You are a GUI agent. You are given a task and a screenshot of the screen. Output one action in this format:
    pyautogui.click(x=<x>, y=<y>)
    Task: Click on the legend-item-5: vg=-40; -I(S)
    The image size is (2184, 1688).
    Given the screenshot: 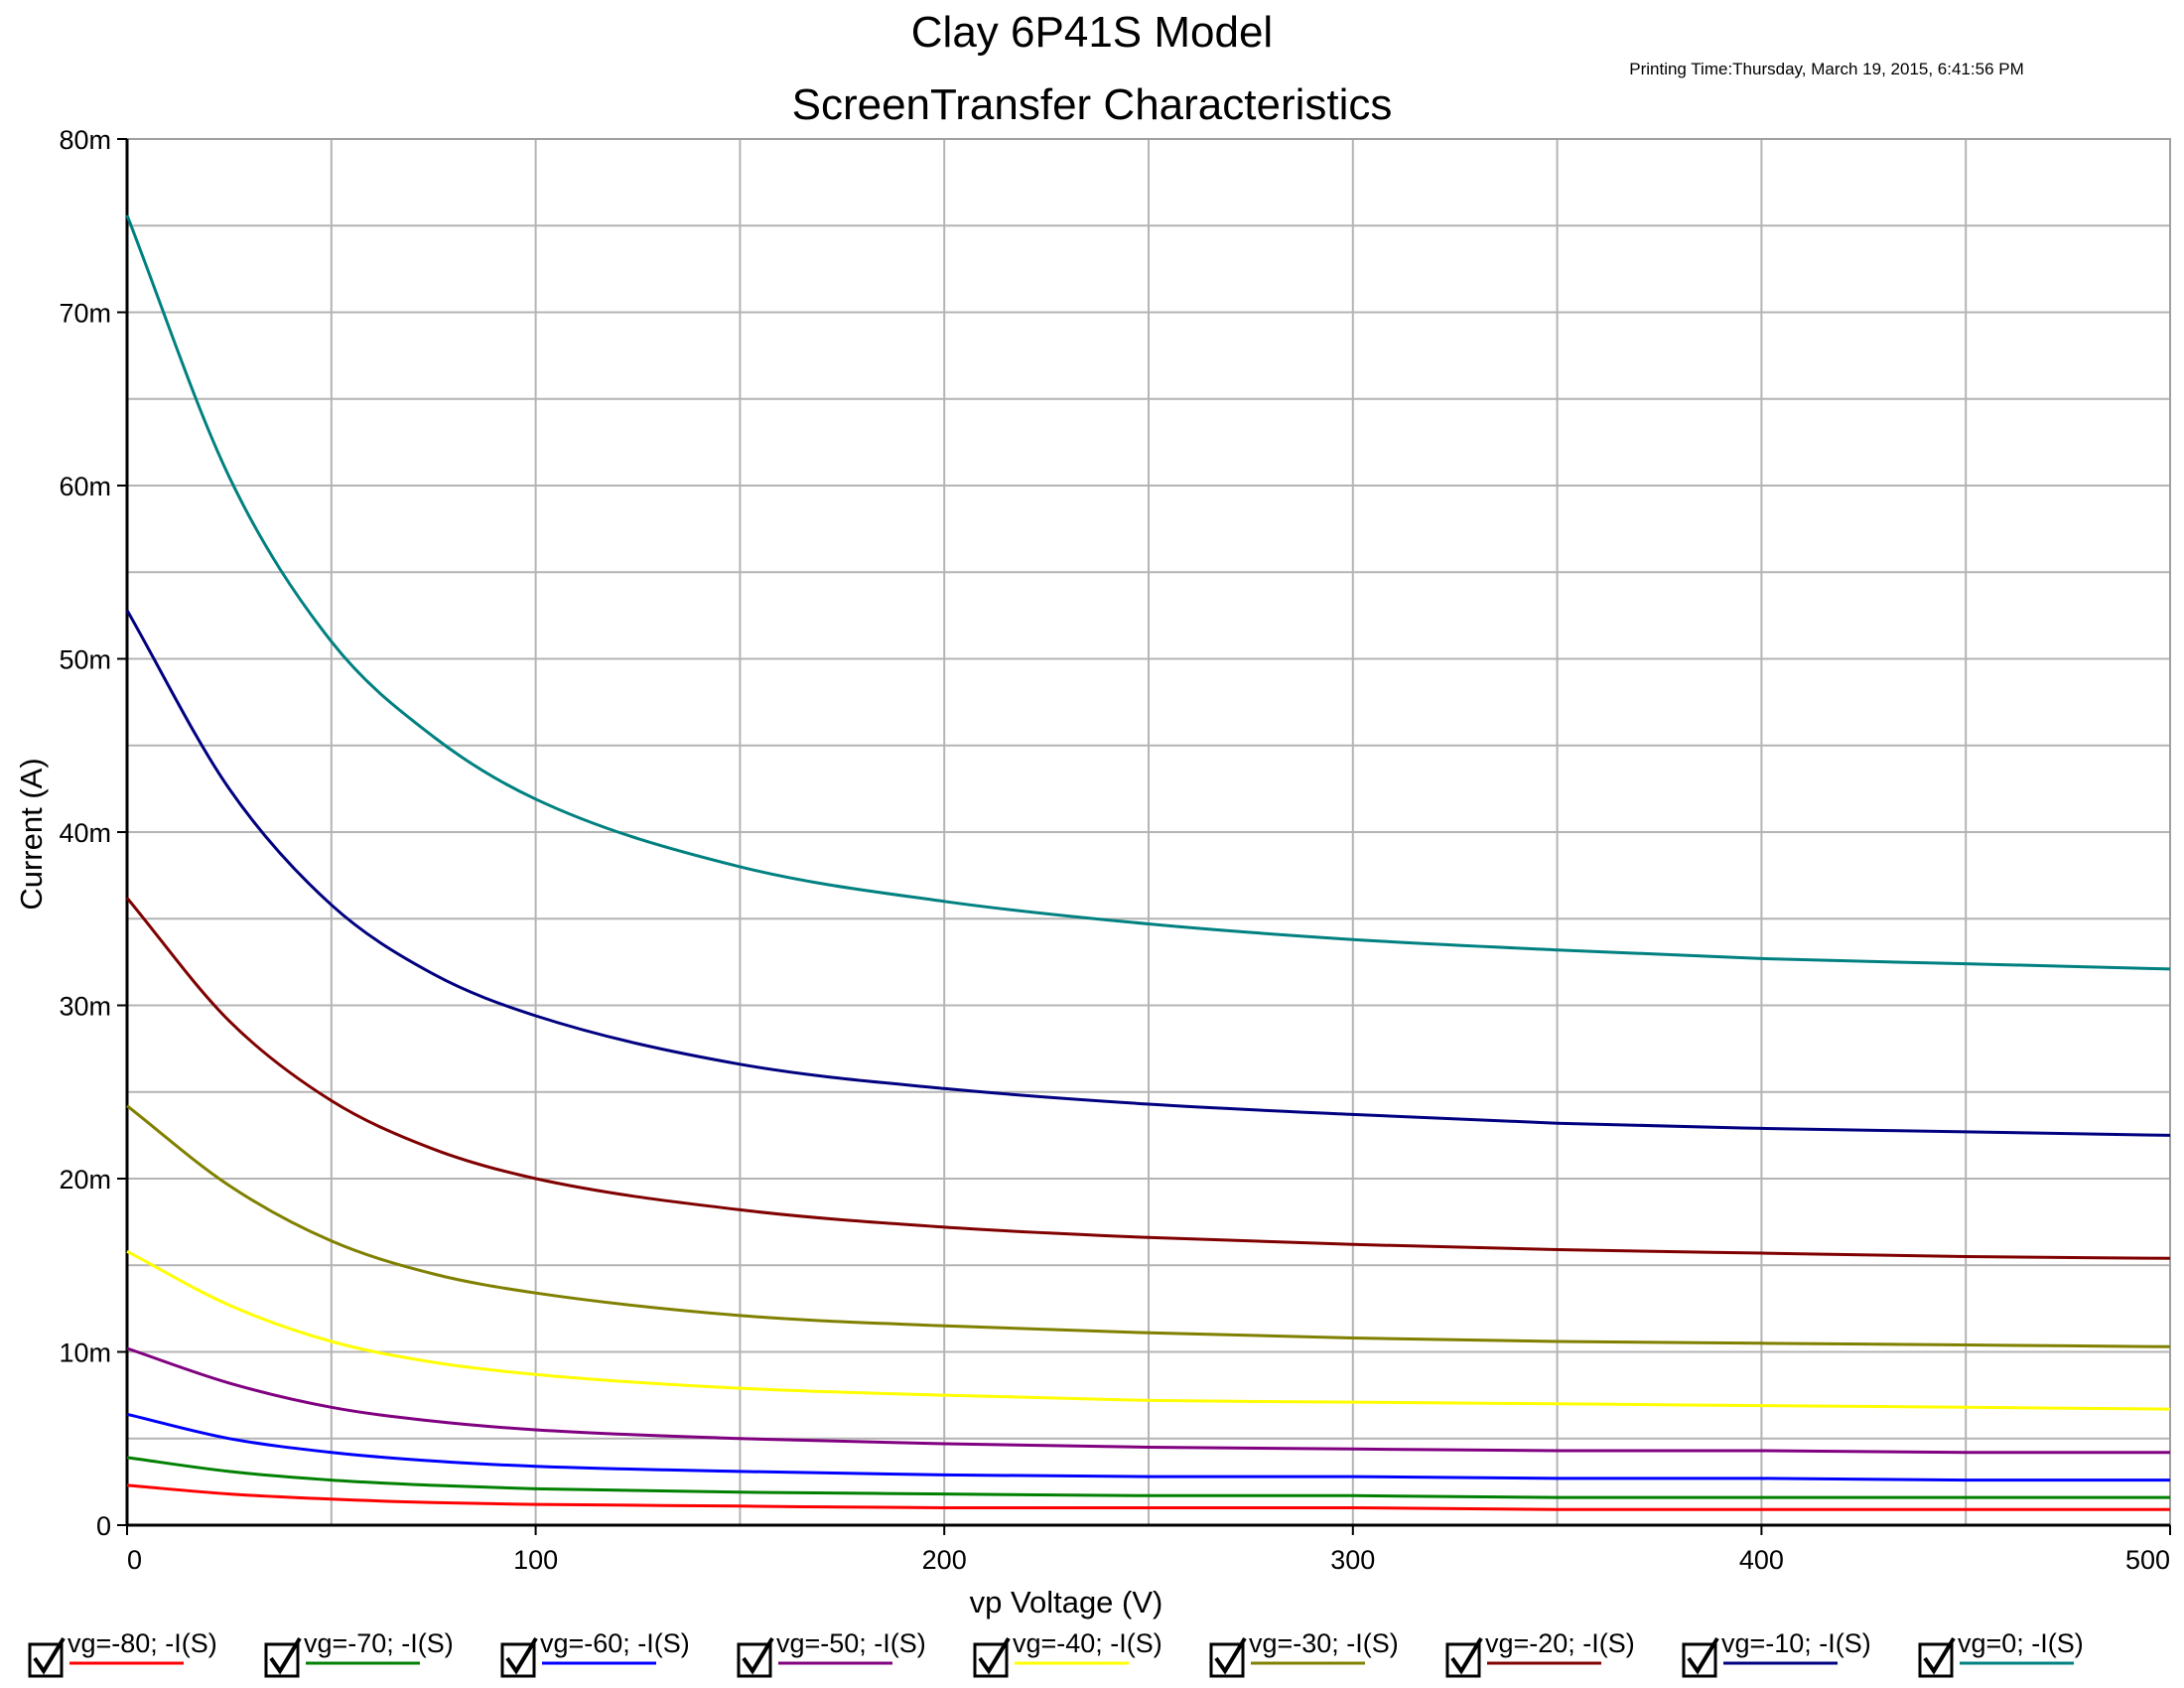 What is the action you would take?
    pyautogui.click(x=1067, y=1653)
    